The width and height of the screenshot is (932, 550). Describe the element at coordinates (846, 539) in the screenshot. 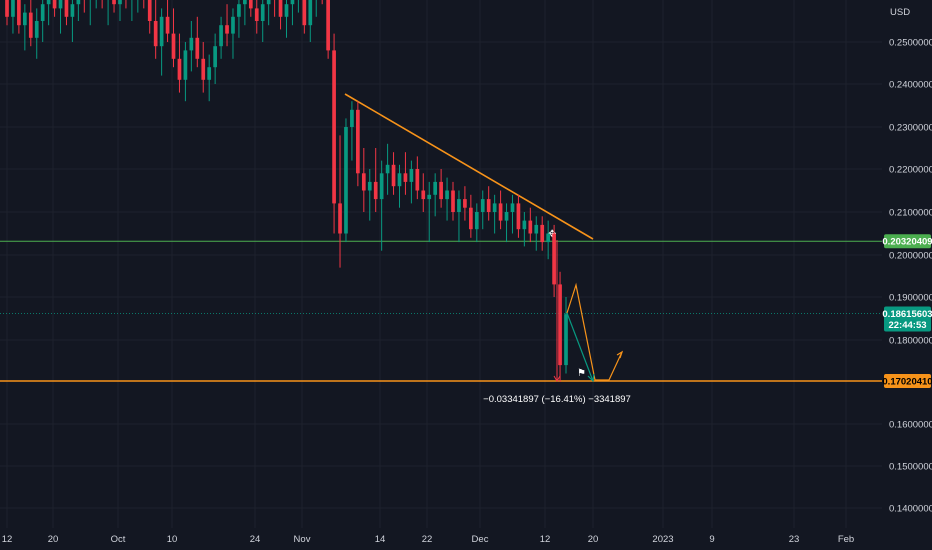

I see `x-tick-label: Feb` at that location.